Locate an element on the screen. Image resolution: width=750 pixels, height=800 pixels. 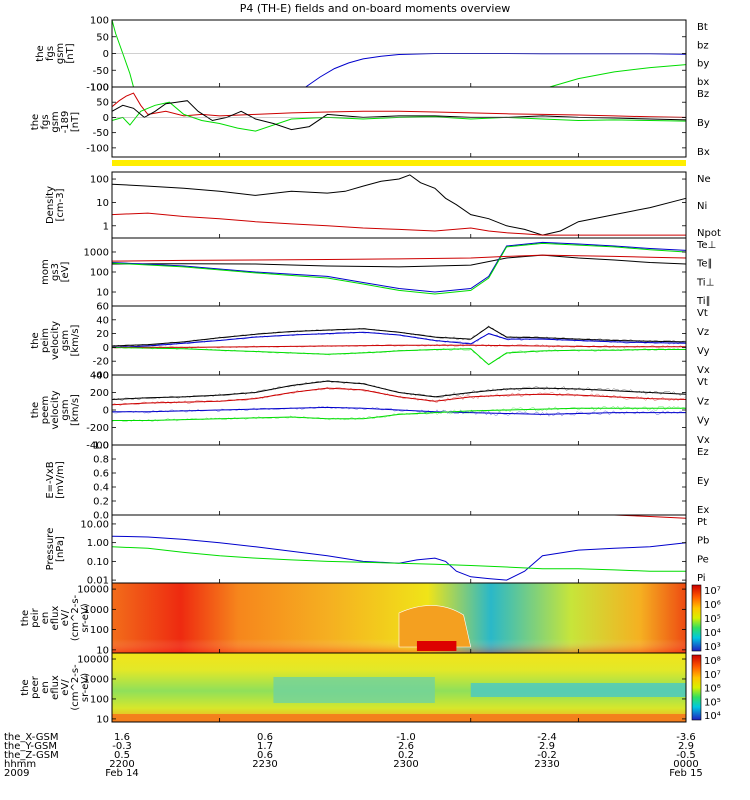
series-noise-Vx is located at coordinates (398, 411).